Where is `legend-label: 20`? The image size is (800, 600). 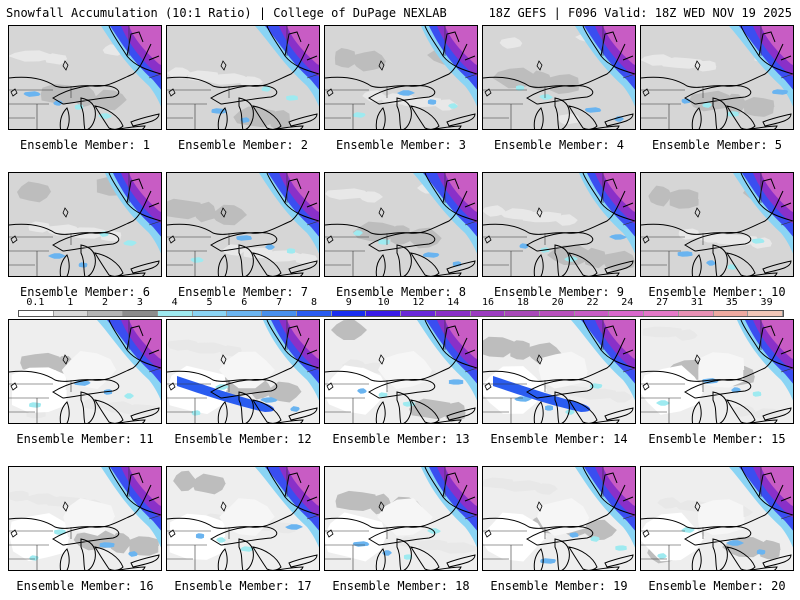
legend-label: 20 is located at coordinates (557, 302).